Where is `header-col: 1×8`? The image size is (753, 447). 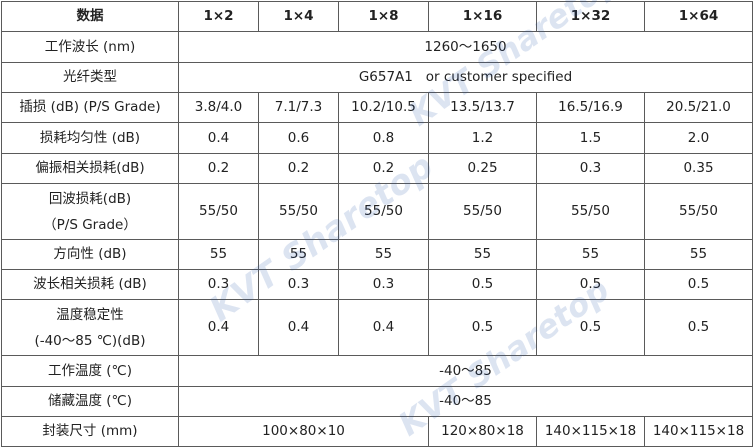 header-col: 1×8 is located at coordinates (383, 16).